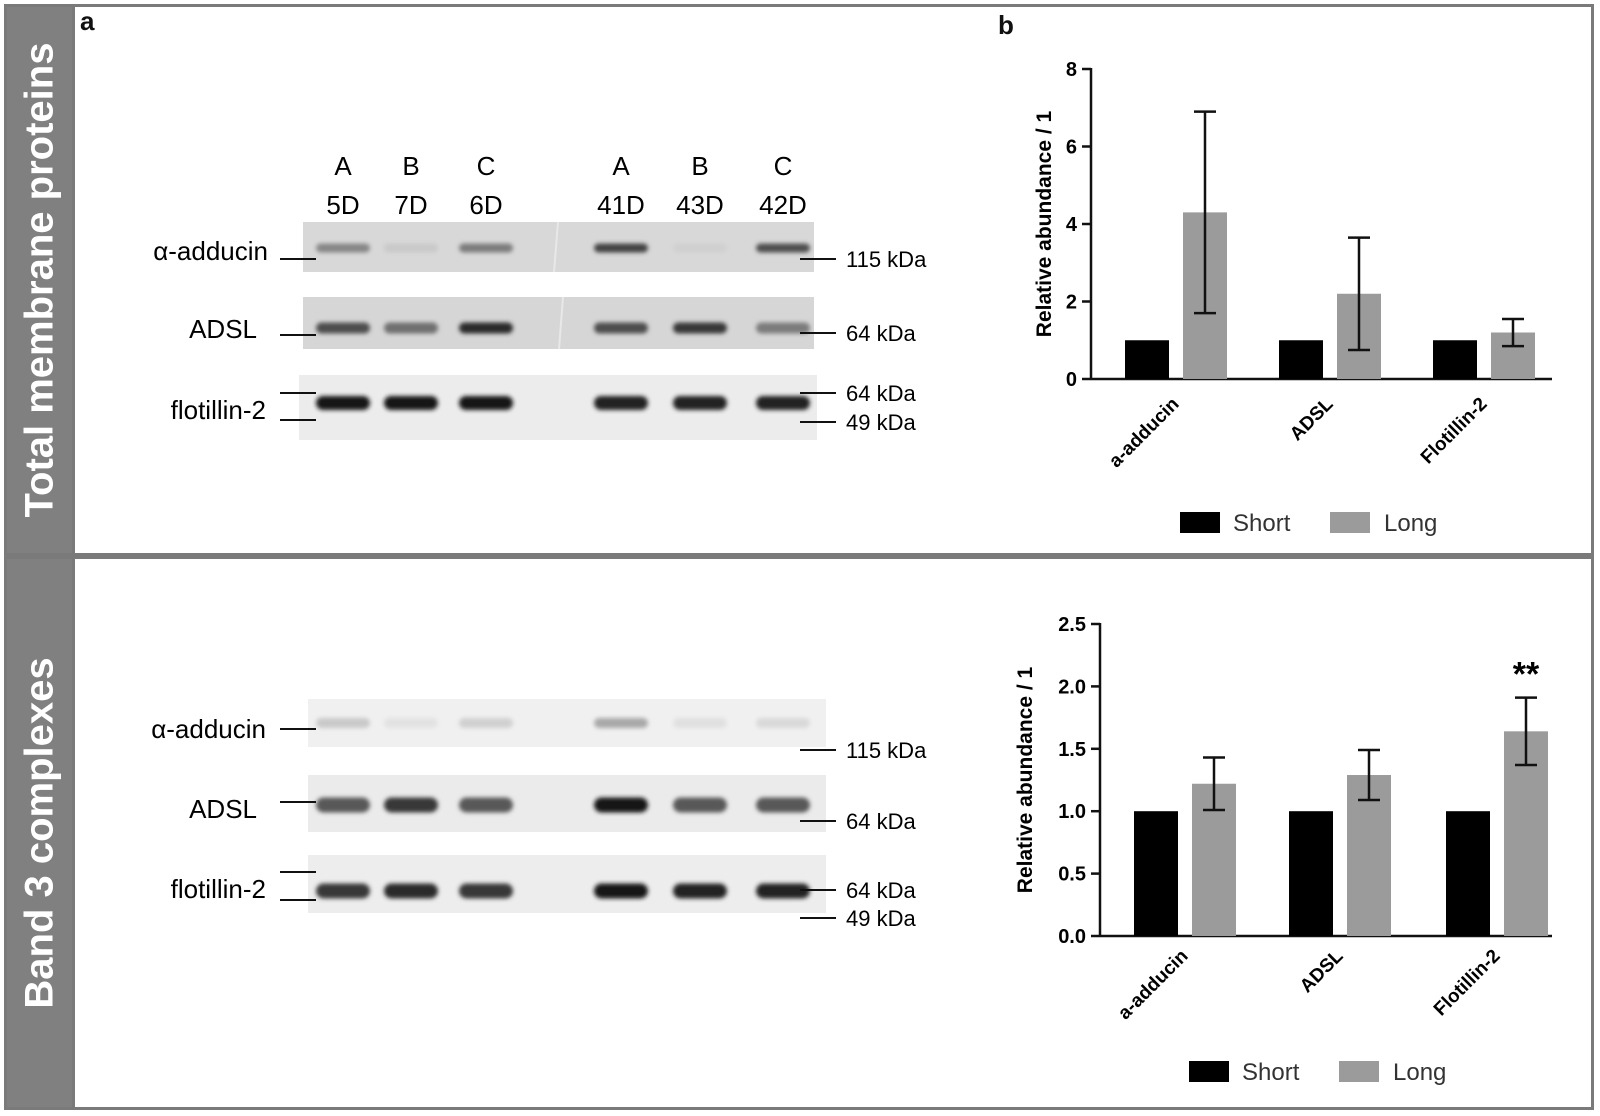  Describe the element at coordinates (39, 280) in the screenshot. I see `section-bar-top: Total membrane proteins` at that location.